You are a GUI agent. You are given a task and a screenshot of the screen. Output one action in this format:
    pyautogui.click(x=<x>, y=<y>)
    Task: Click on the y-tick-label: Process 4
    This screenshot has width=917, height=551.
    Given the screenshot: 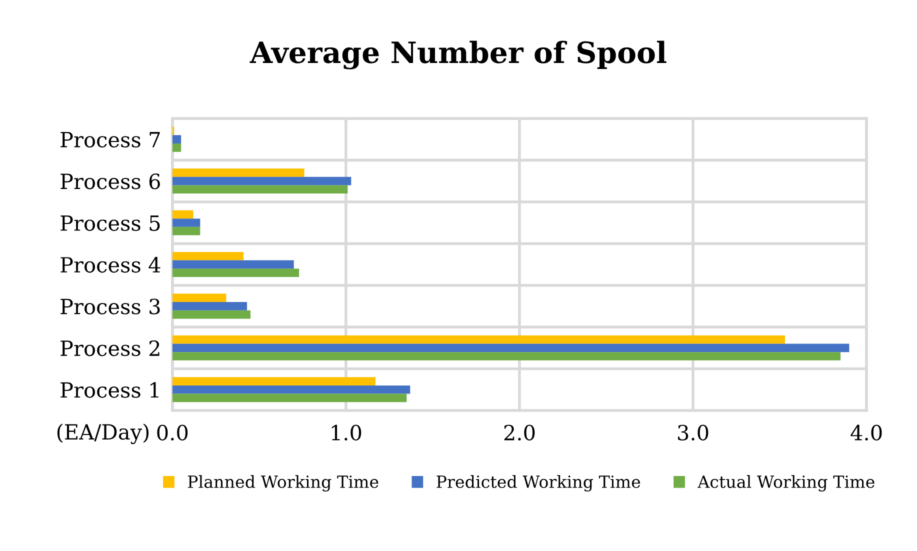 What is the action you would take?
    pyautogui.click(x=110, y=264)
    